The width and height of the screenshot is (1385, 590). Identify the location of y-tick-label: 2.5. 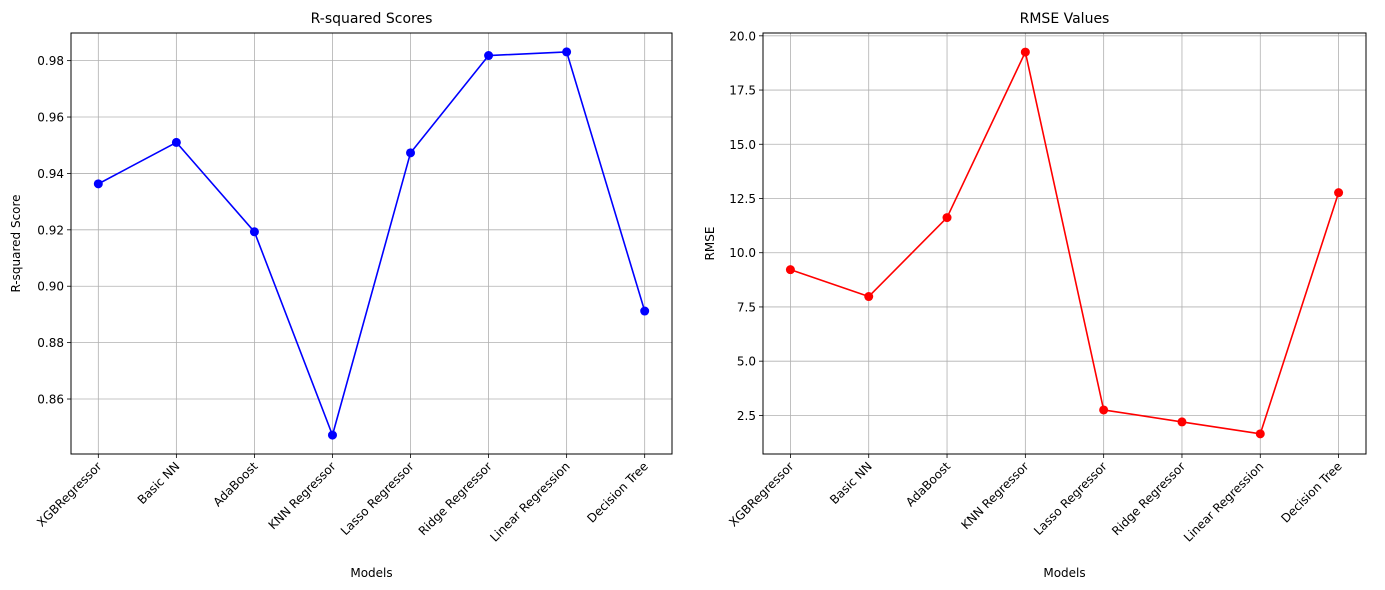
(746, 416).